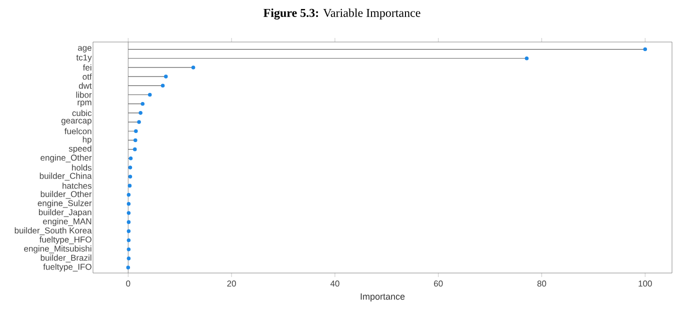  Describe the element at coordinates (85, 85) in the screenshot. I see `y-tick-label: dwt` at that location.